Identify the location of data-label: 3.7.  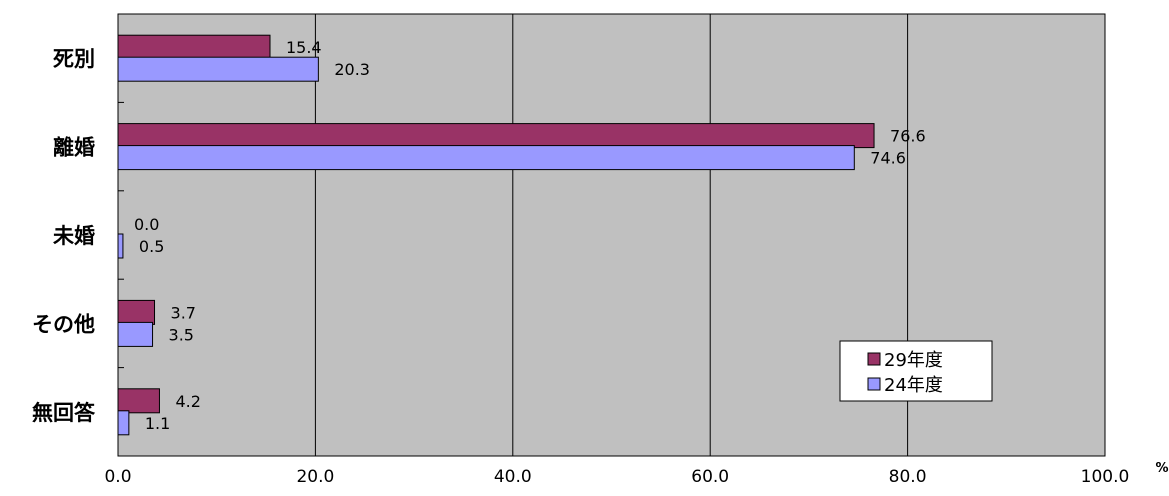
(183, 312).